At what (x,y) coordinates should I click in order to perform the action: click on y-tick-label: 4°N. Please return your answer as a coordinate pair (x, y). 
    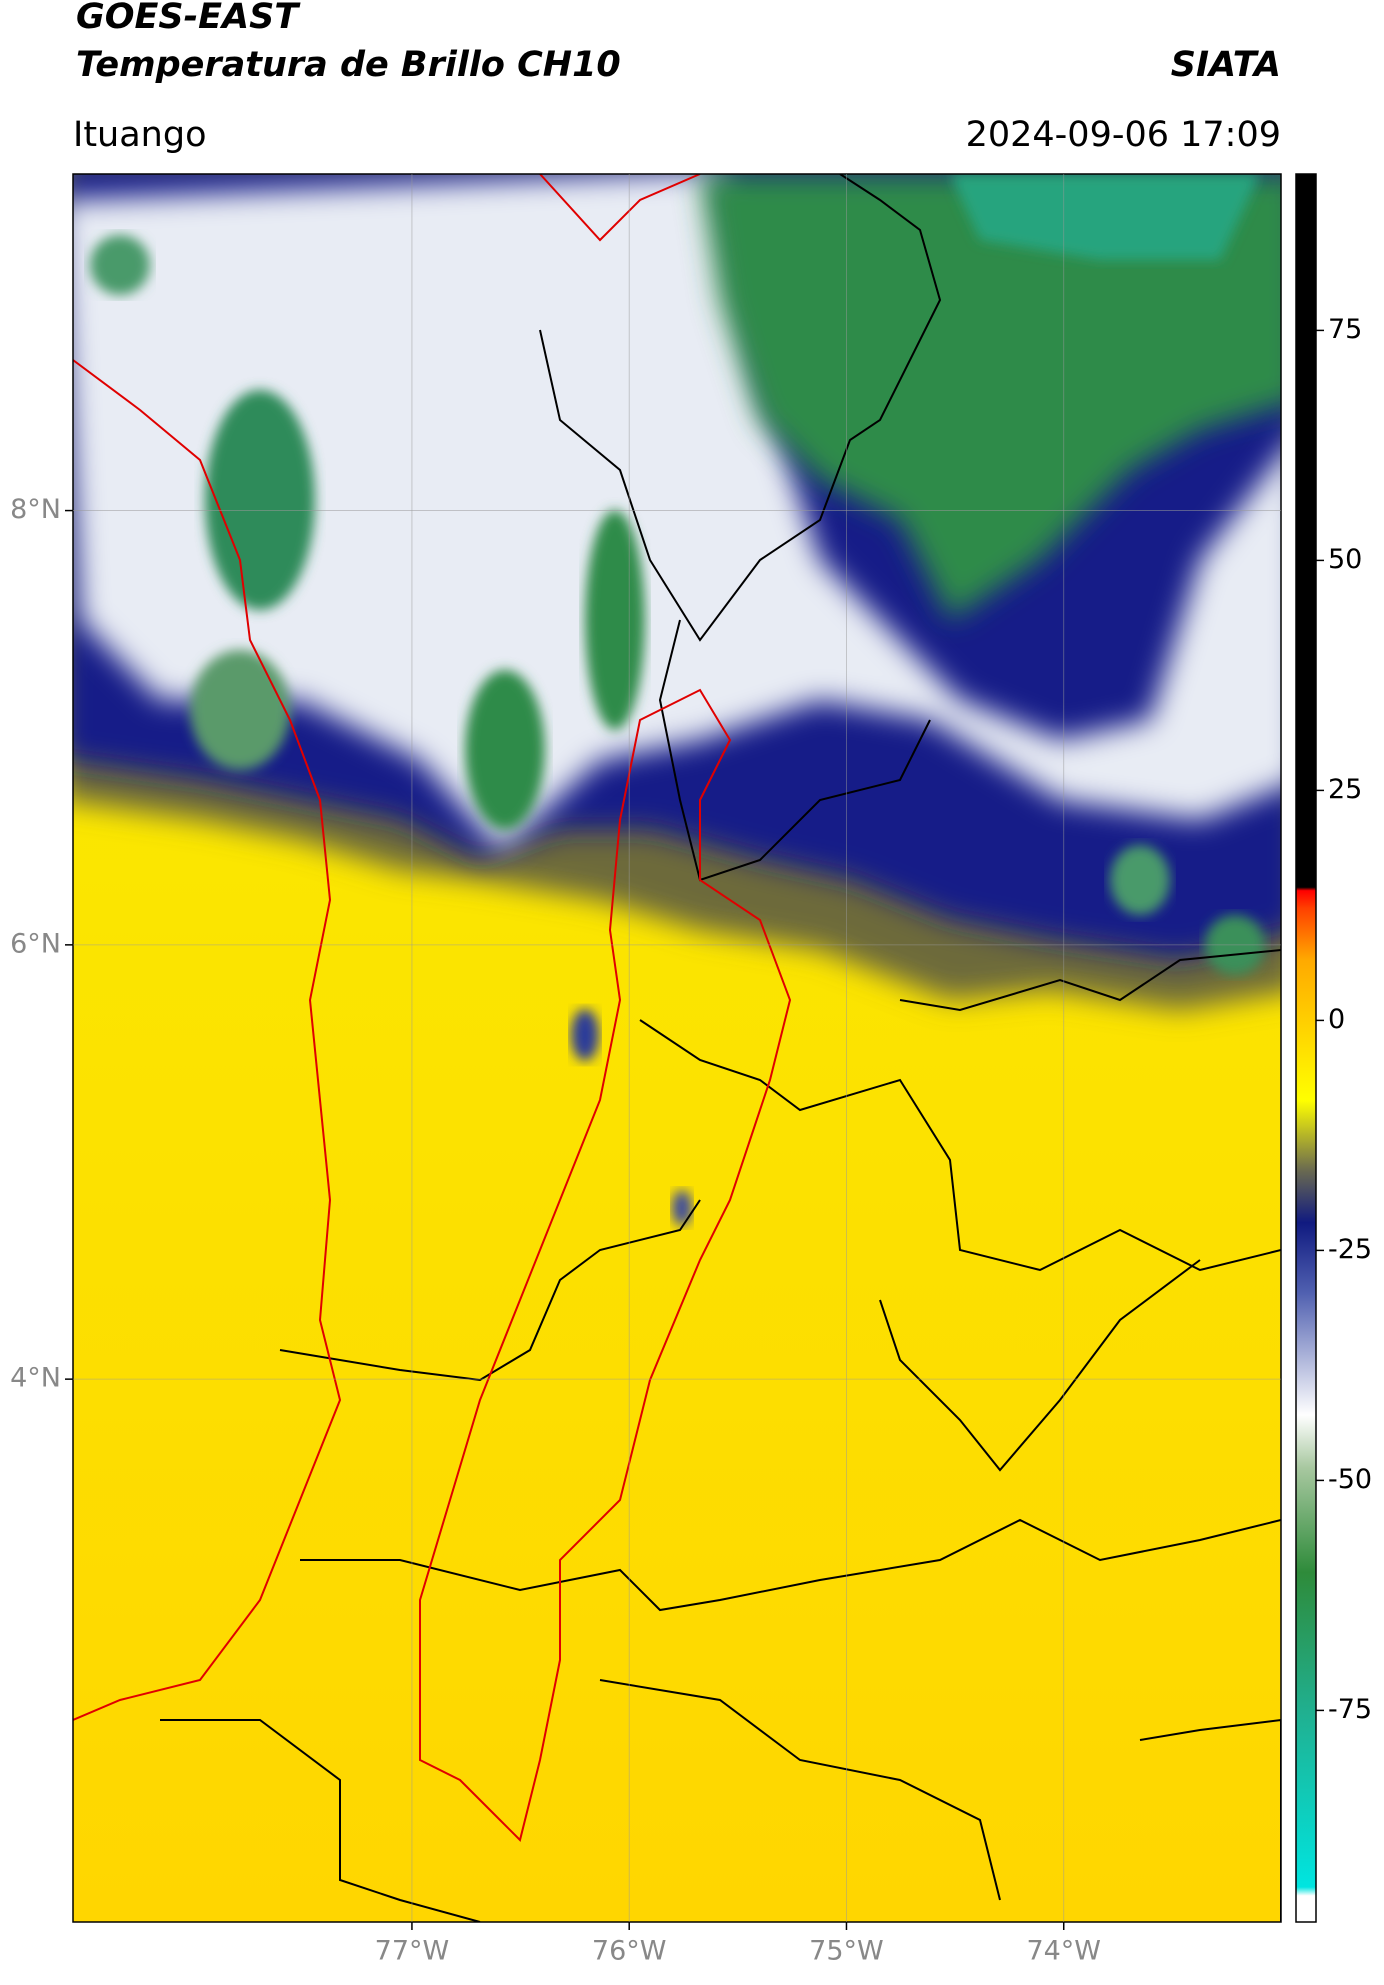
    Looking at the image, I should click on (35, 1378).